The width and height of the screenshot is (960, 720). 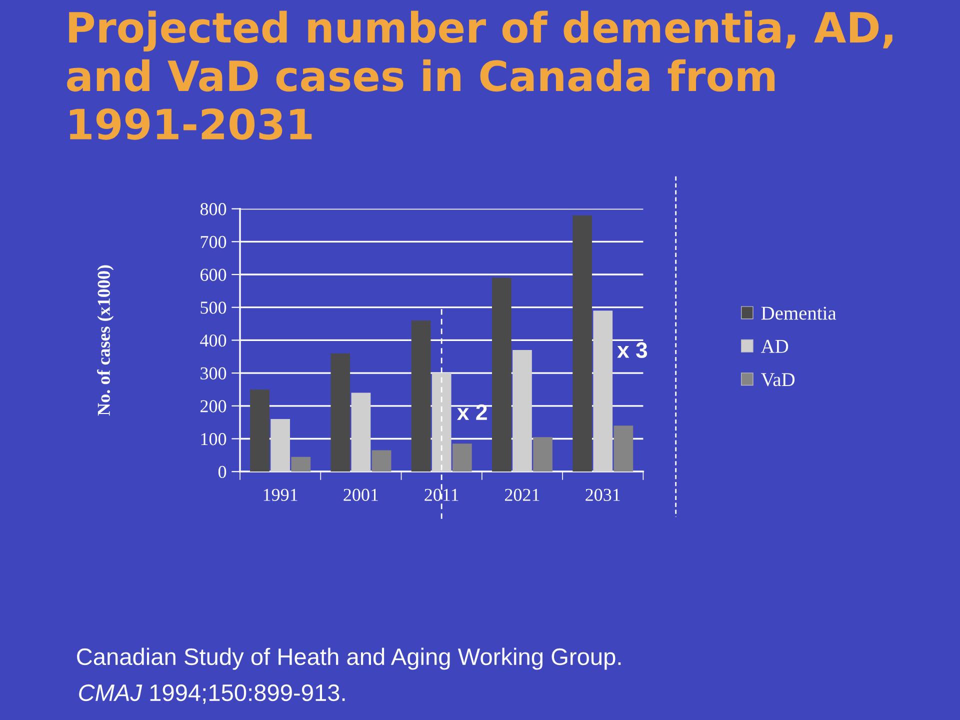 What do you see at coordinates (213, 274) in the screenshot?
I see `y-tick-label: 600` at bounding box center [213, 274].